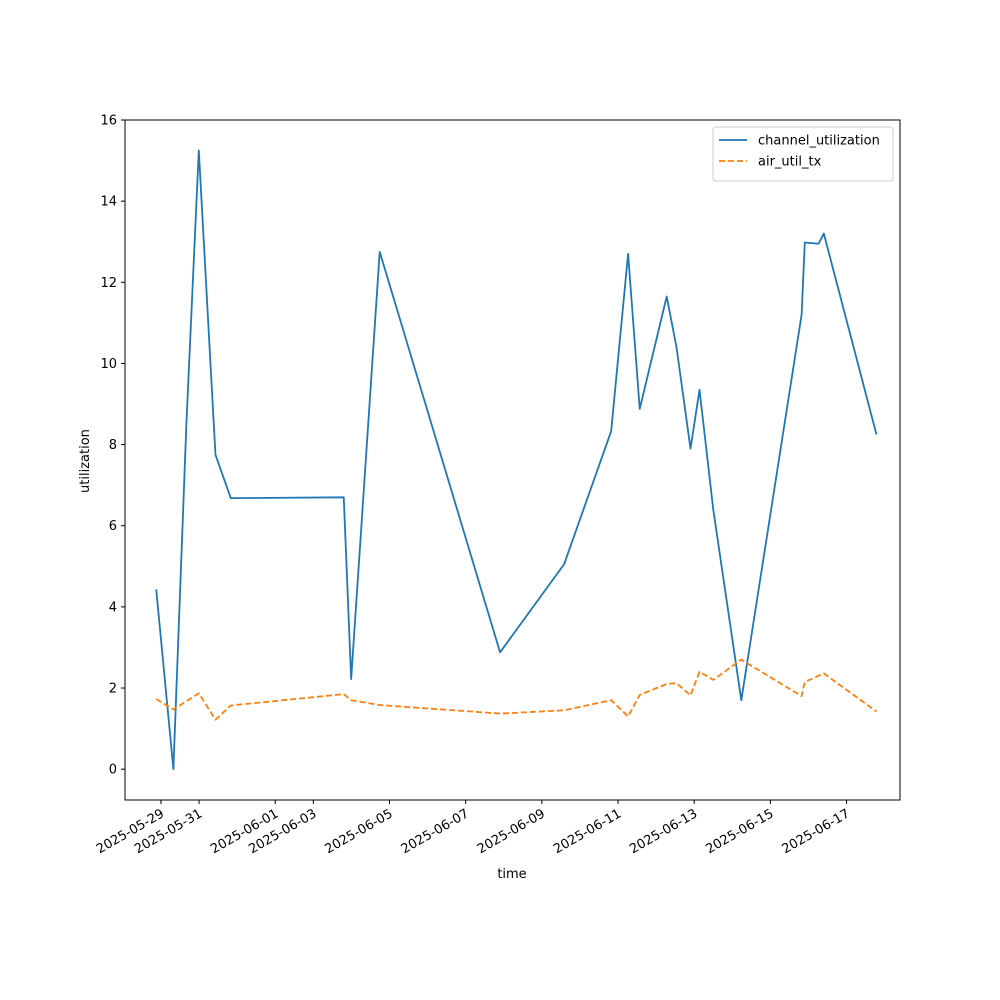 The width and height of the screenshot is (1000, 1000). What do you see at coordinates (108, 364) in the screenshot?
I see `y-tick-label: 10` at bounding box center [108, 364].